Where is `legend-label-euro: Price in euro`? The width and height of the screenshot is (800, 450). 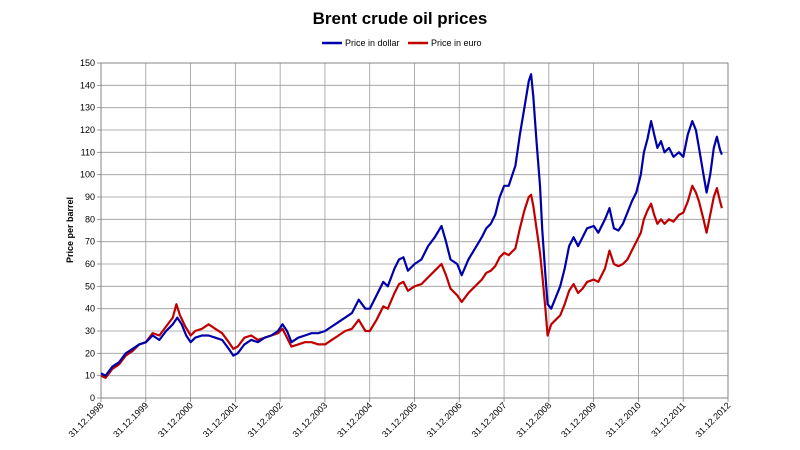 legend-label-euro: Price in euro is located at coordinates (456, 43).